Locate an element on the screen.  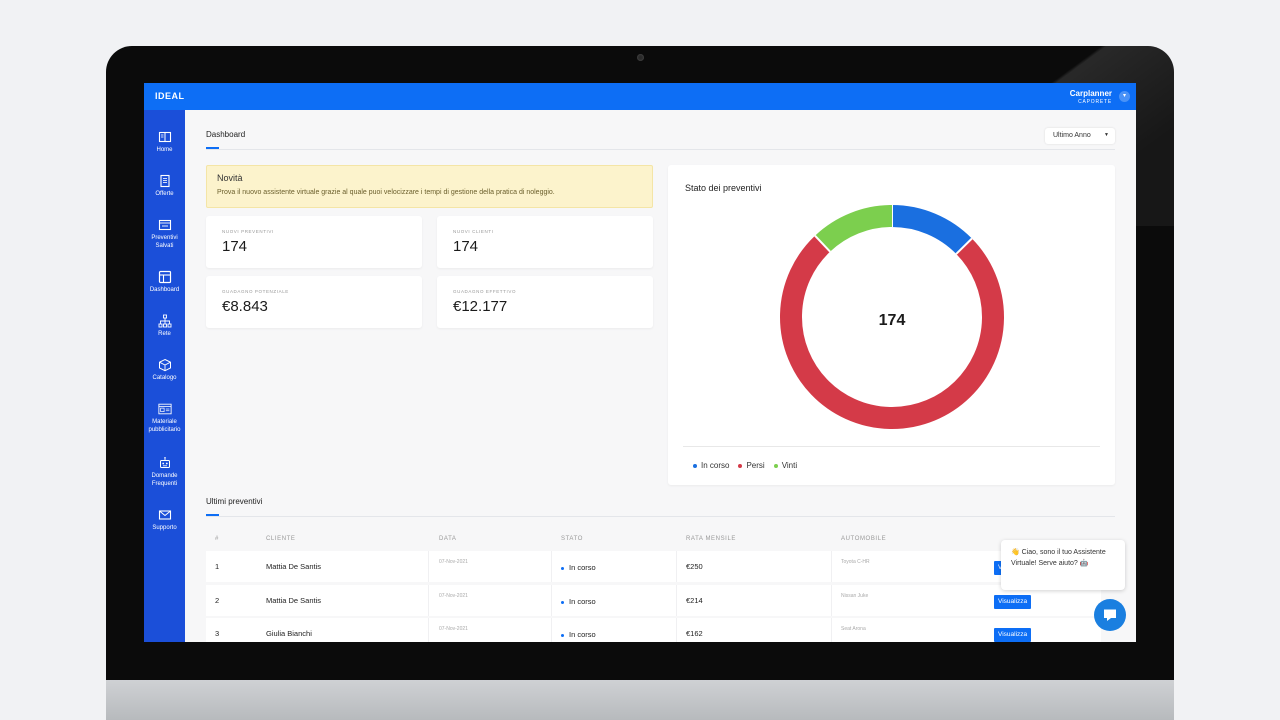
chart-legend: In corso Persi Vinti is located at coordinates (891, 465).